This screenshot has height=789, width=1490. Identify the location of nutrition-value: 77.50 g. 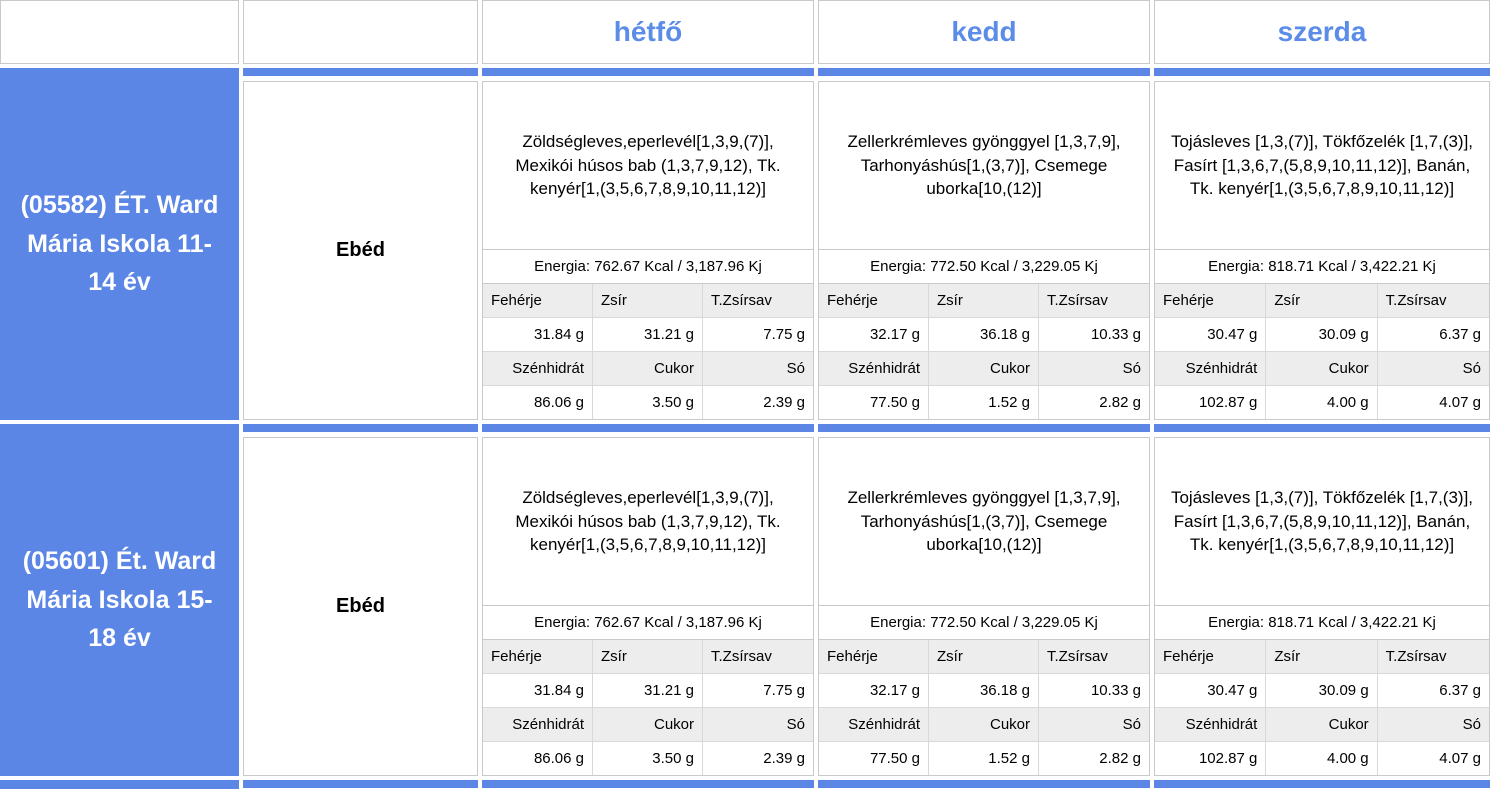
(874, 402).